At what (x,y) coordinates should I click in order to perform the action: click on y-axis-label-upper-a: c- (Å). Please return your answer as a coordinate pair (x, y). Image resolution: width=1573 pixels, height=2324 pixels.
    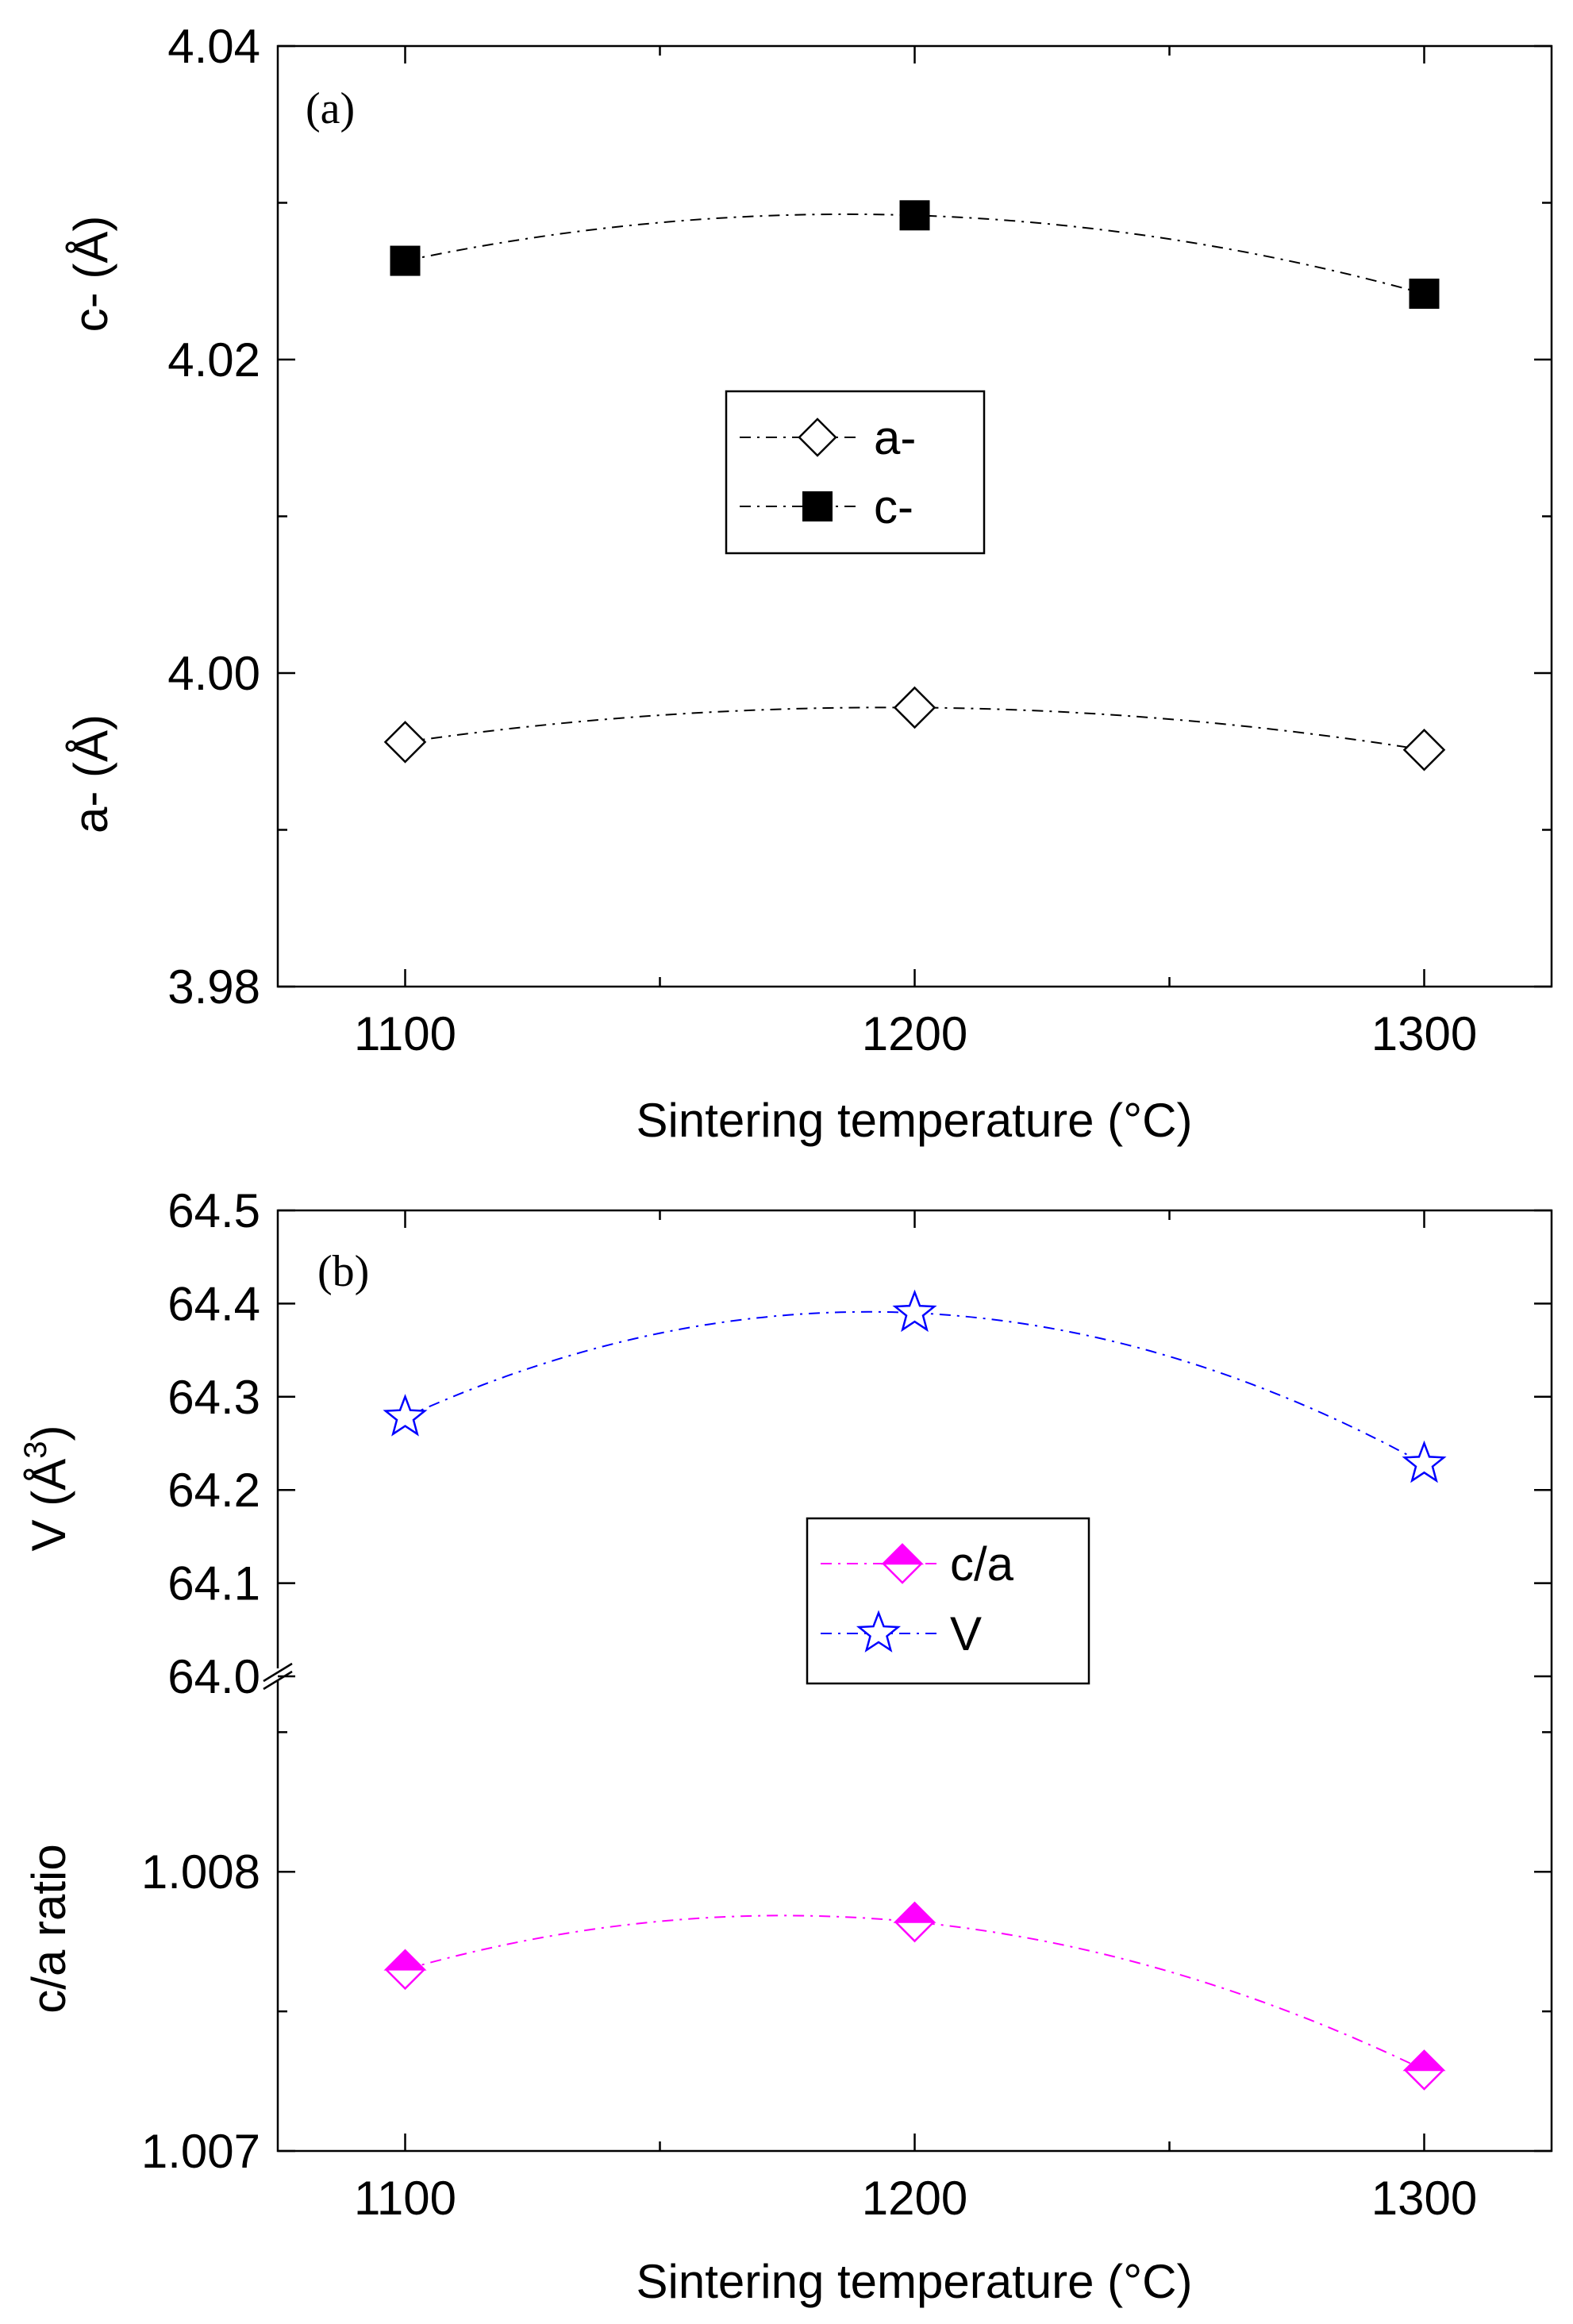
    Looking at the image, I should click on (90, 274).